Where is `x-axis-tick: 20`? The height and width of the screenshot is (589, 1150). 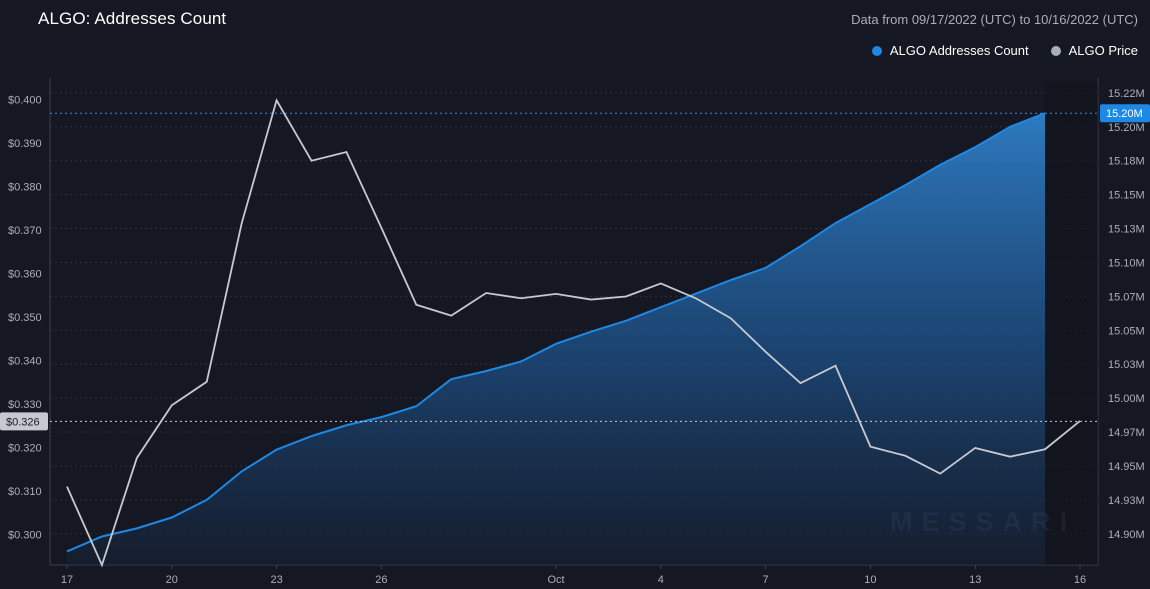 x-axis-tick: 20 is located at coordinates (172, 580).